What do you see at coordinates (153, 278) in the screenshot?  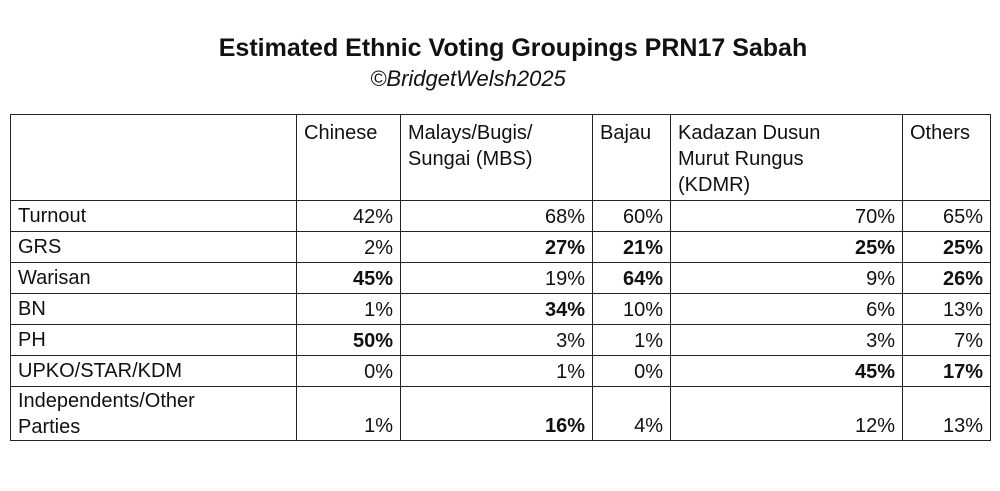 I see `row-label: Warisan` at bounding box center [153, 278].